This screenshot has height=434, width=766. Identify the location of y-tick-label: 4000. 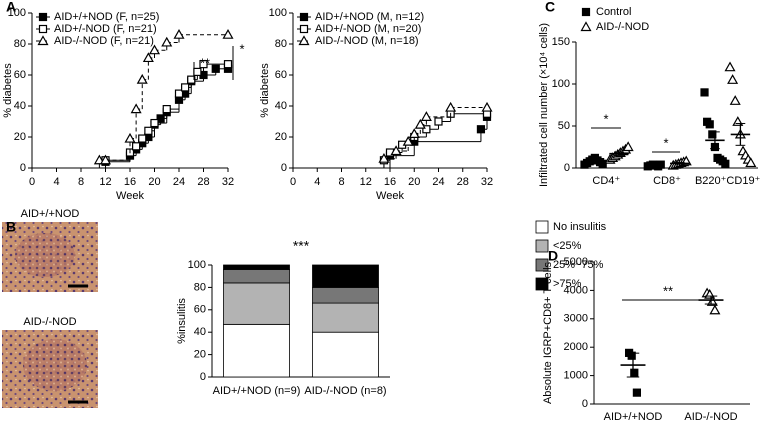
(576, 290).